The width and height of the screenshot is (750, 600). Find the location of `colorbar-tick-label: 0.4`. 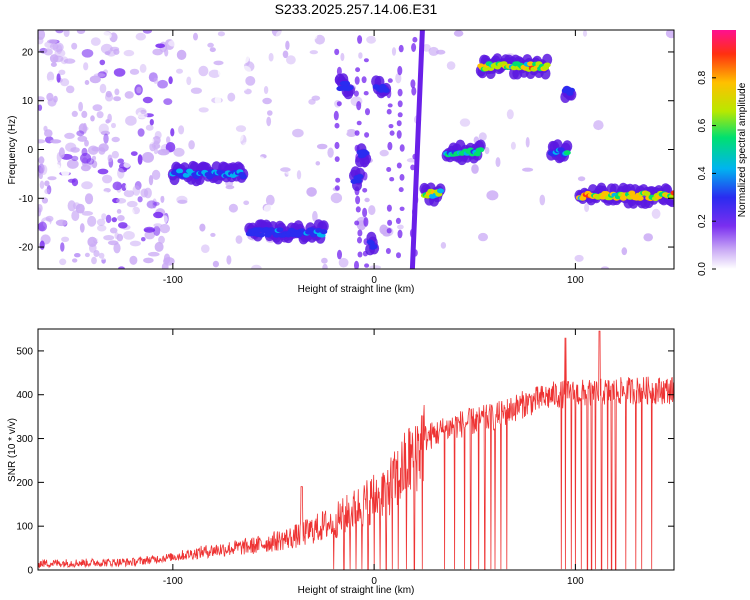

colorbar-tick-label: 0.4 is located at coordinates (702, 173).